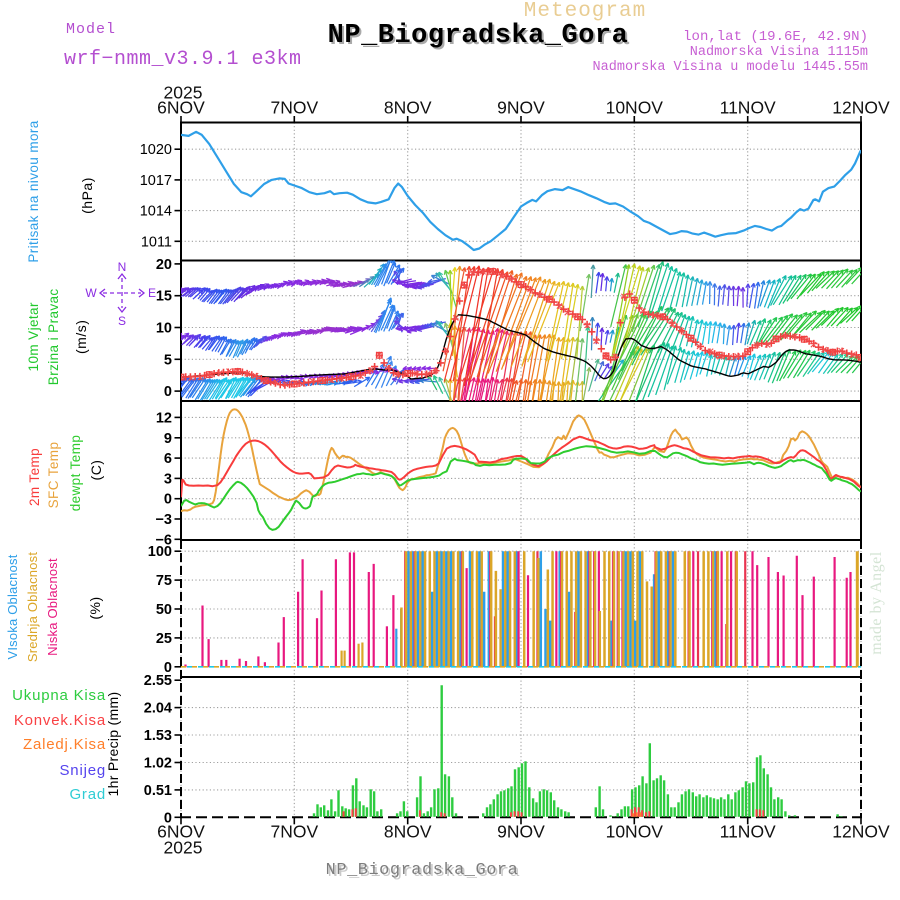 This screenshot has width=900, height=900. I want to click on svg-text: 10, so click(164, 329).